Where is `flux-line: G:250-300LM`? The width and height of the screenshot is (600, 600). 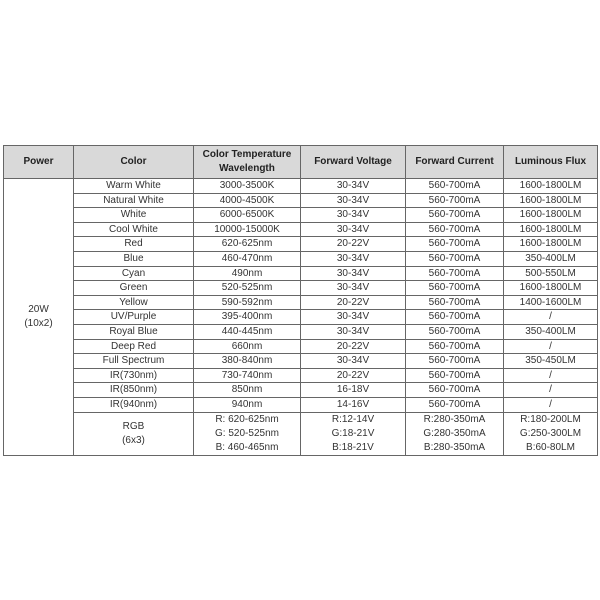 flux-line: G:250-300LM is located at coordinates (550, 433).